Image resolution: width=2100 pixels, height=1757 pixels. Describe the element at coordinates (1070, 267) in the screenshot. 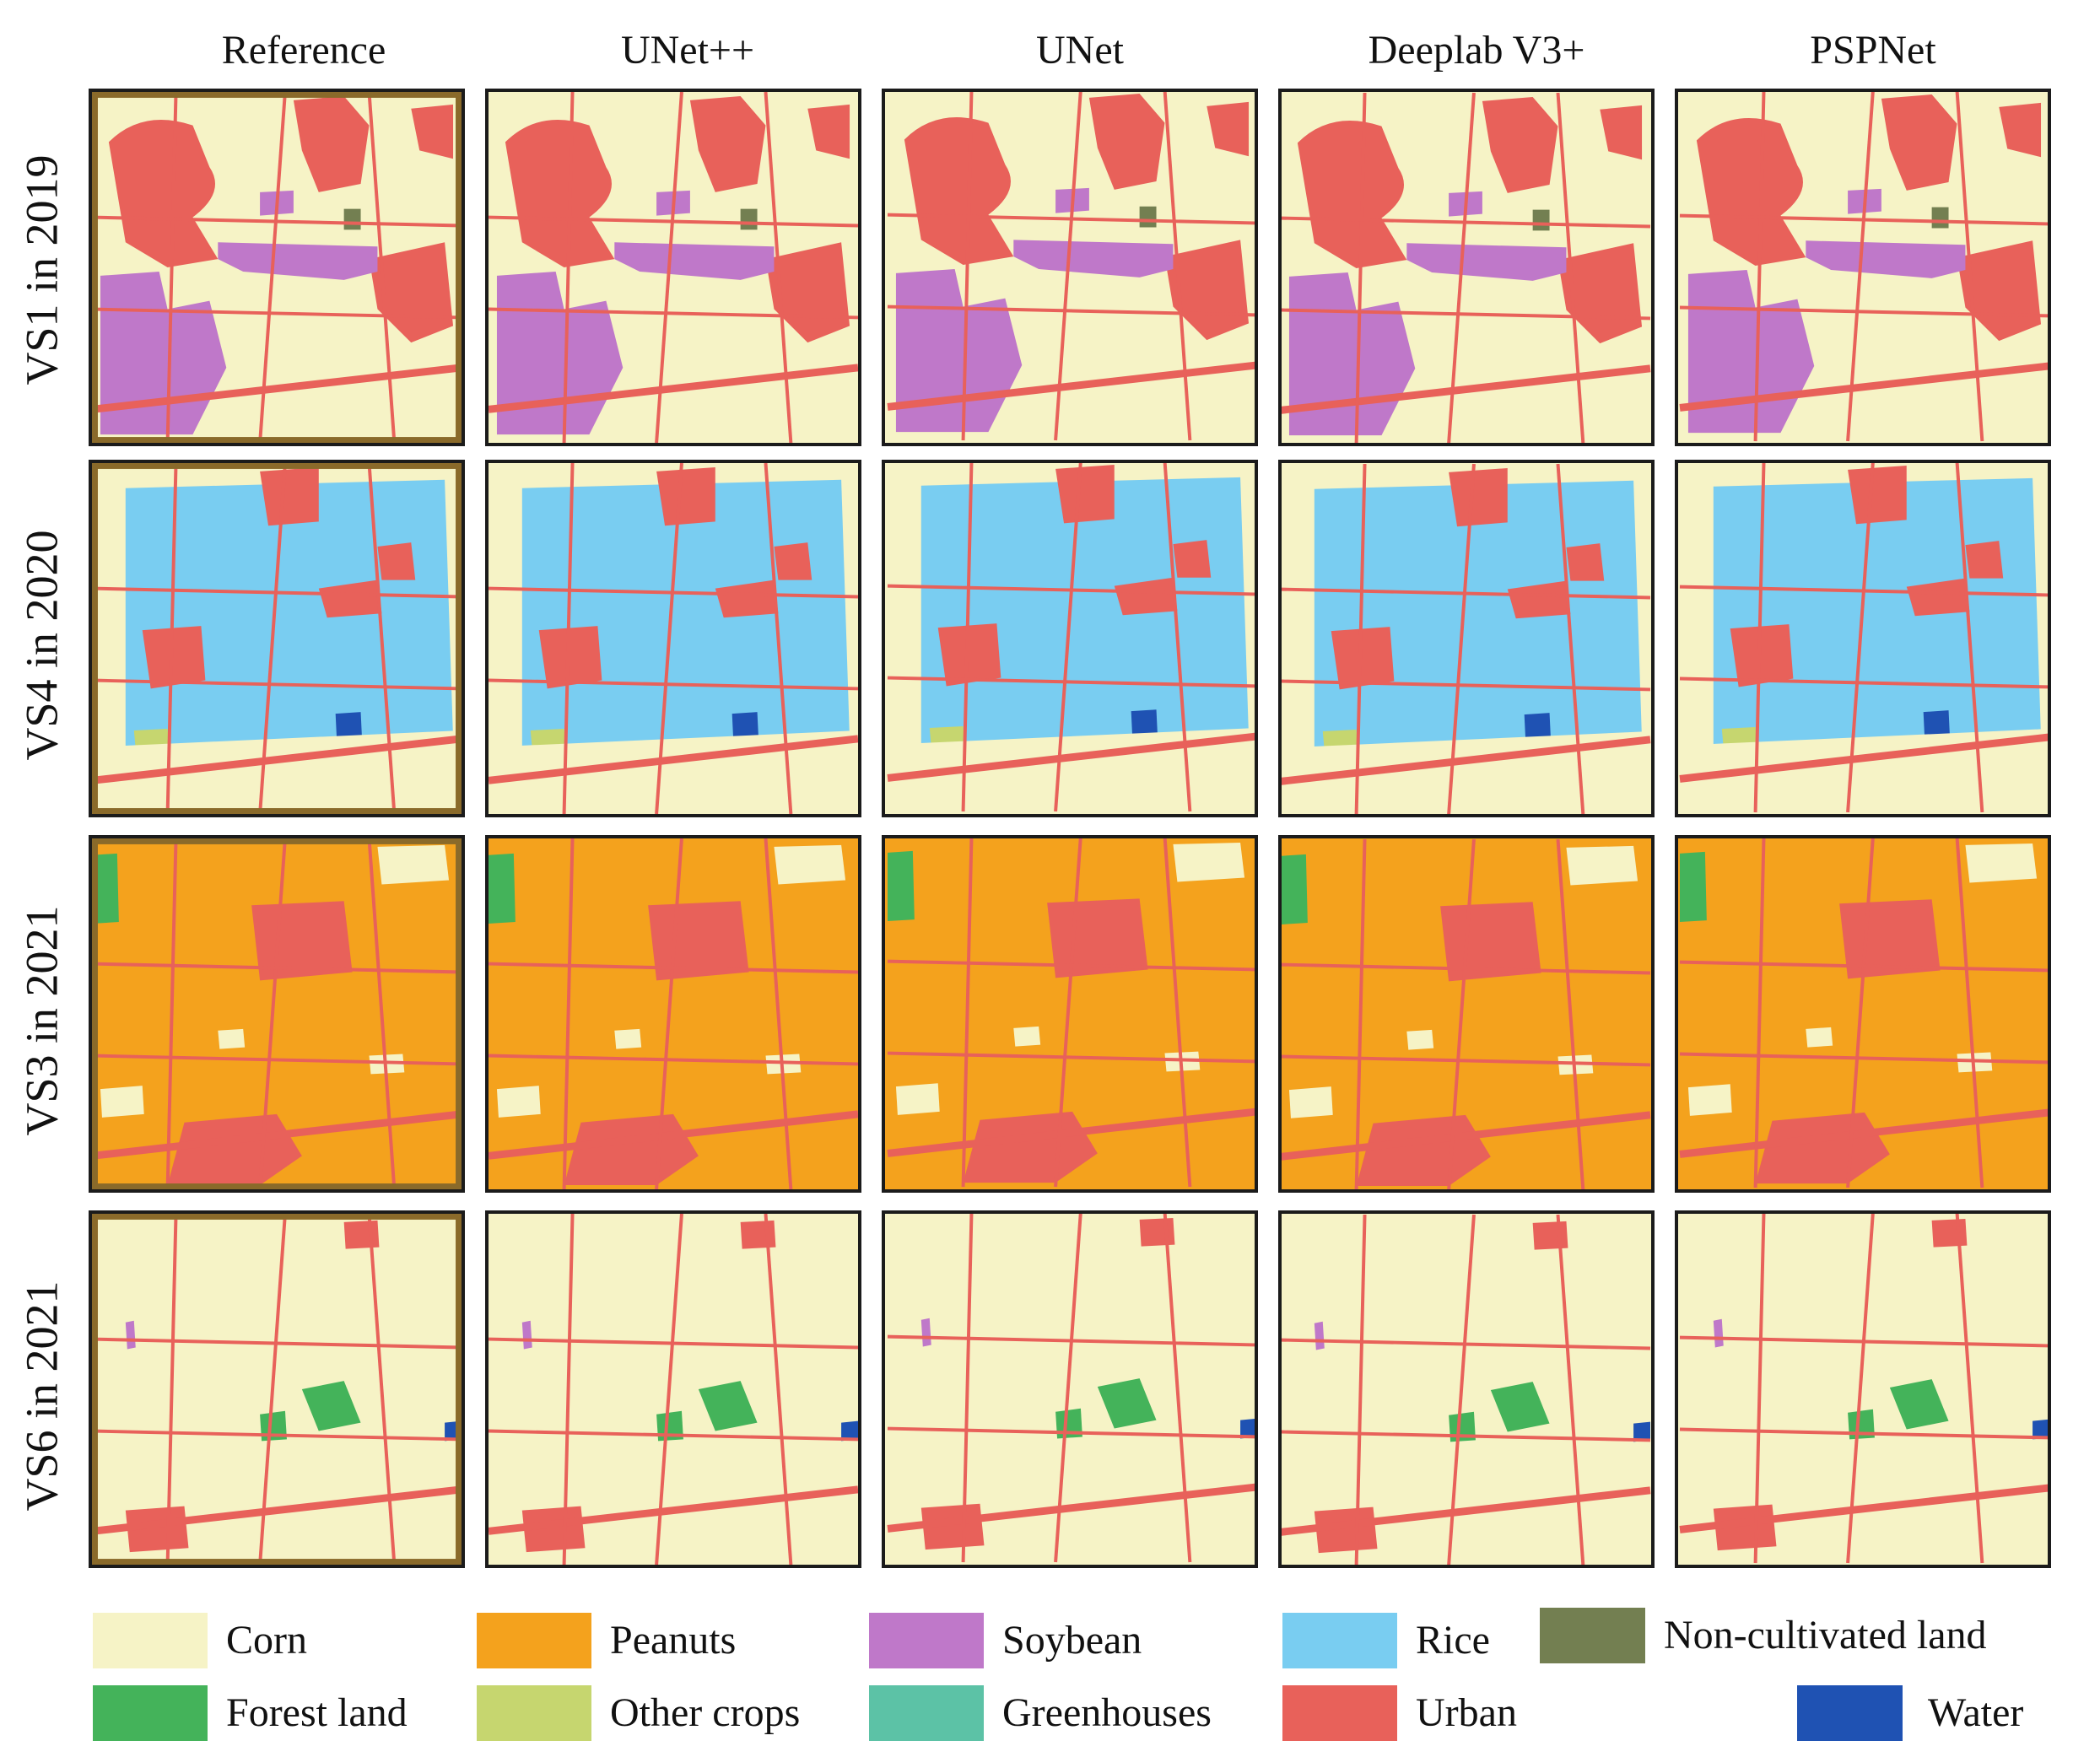

I see `classification-map-r1-c3` at that location.